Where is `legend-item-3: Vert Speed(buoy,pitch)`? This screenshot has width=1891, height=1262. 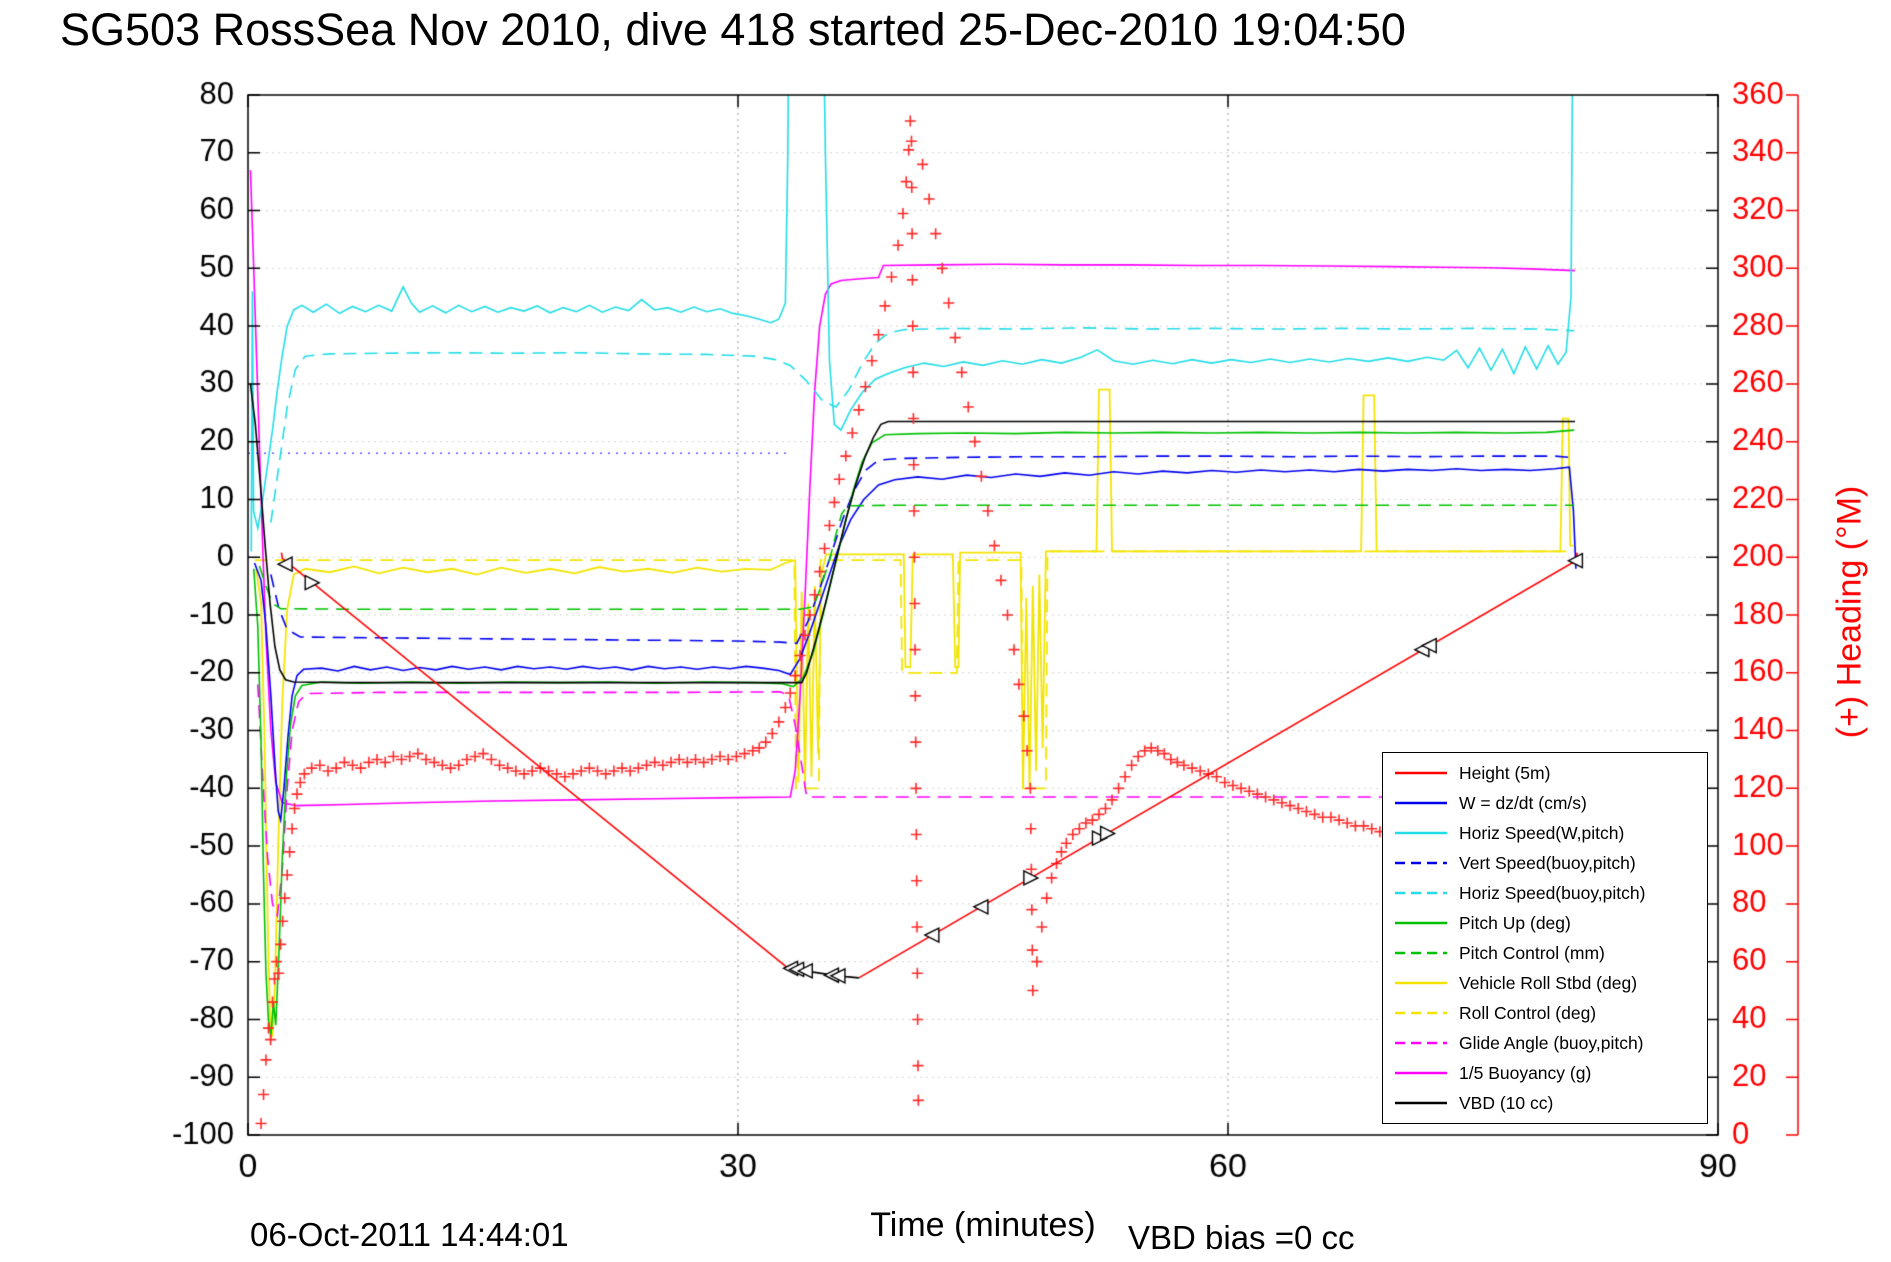 legend-item-3: Vert Speed(buoy,pitch) is located at coordinates (1545, 863).